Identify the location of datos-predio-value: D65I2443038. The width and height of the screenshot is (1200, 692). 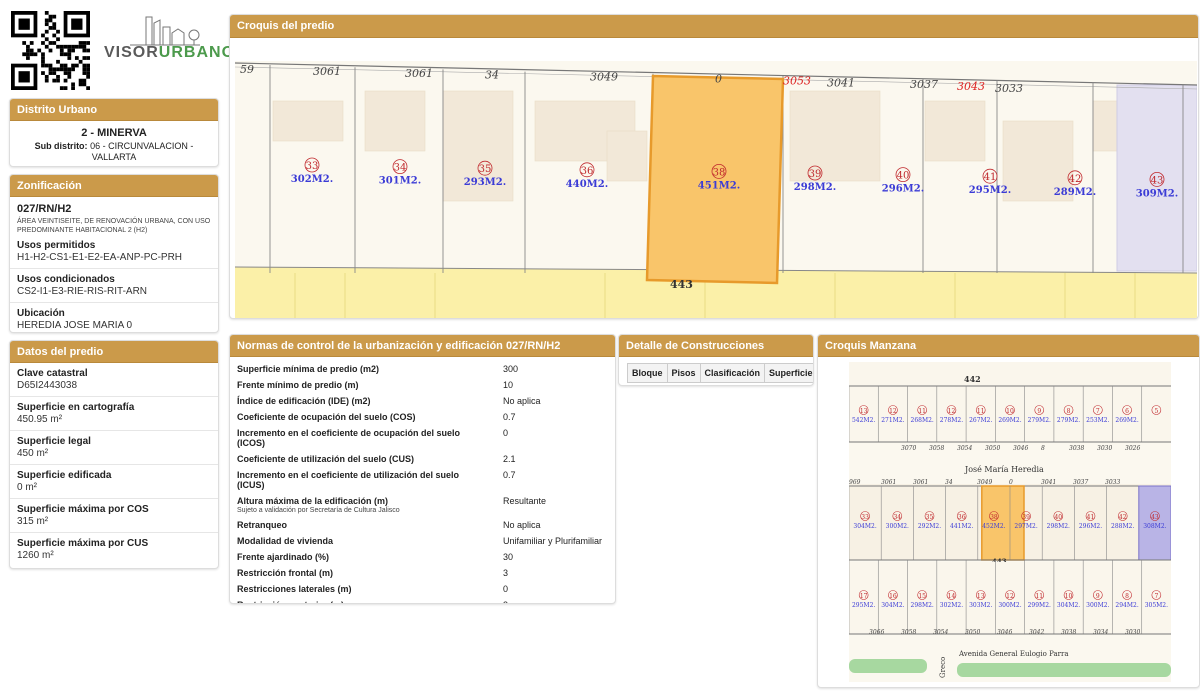
(47, 385).